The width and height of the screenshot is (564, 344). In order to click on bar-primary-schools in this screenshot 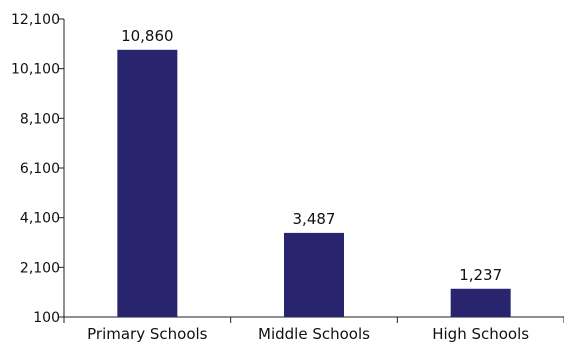, I will do `click(147, 183)`.